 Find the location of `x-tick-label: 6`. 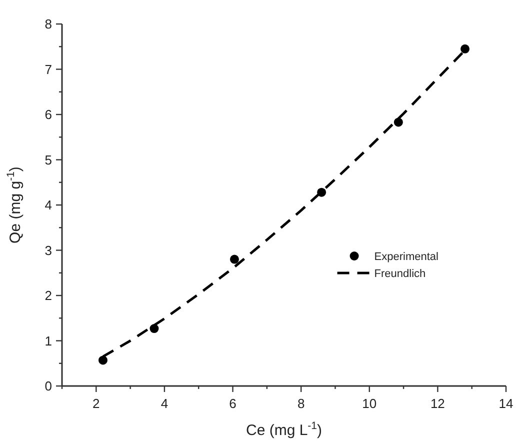

x-tick-label: 6 is located at coordinates (232, 403).